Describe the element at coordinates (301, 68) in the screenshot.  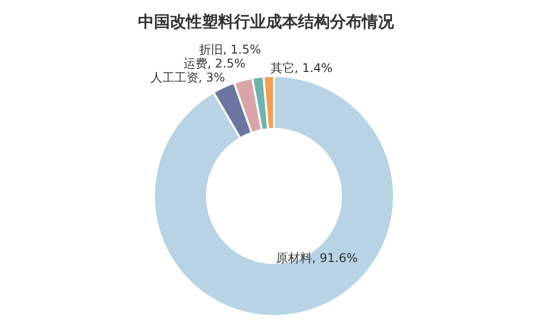
I see `slice-label: 其它, 1.4%` at that location.